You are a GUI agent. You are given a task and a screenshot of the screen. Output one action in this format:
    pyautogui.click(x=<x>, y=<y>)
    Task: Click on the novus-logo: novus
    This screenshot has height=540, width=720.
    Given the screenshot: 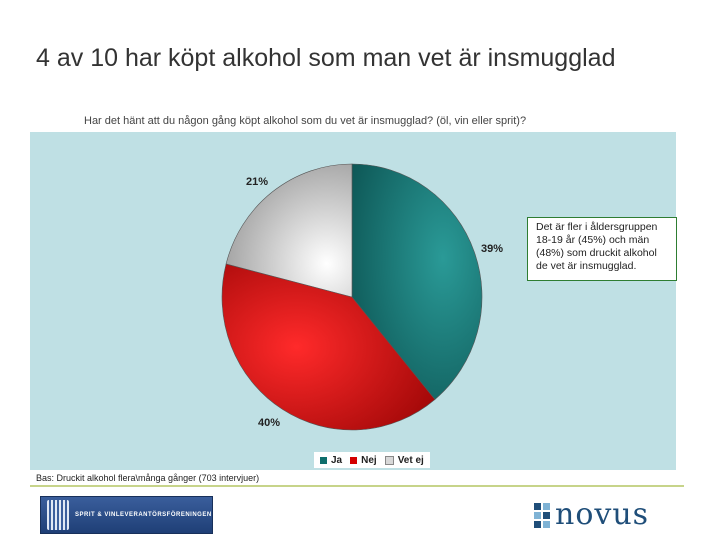 What is the action you would take?
    pyautogui.click(x=591, y=515)
    